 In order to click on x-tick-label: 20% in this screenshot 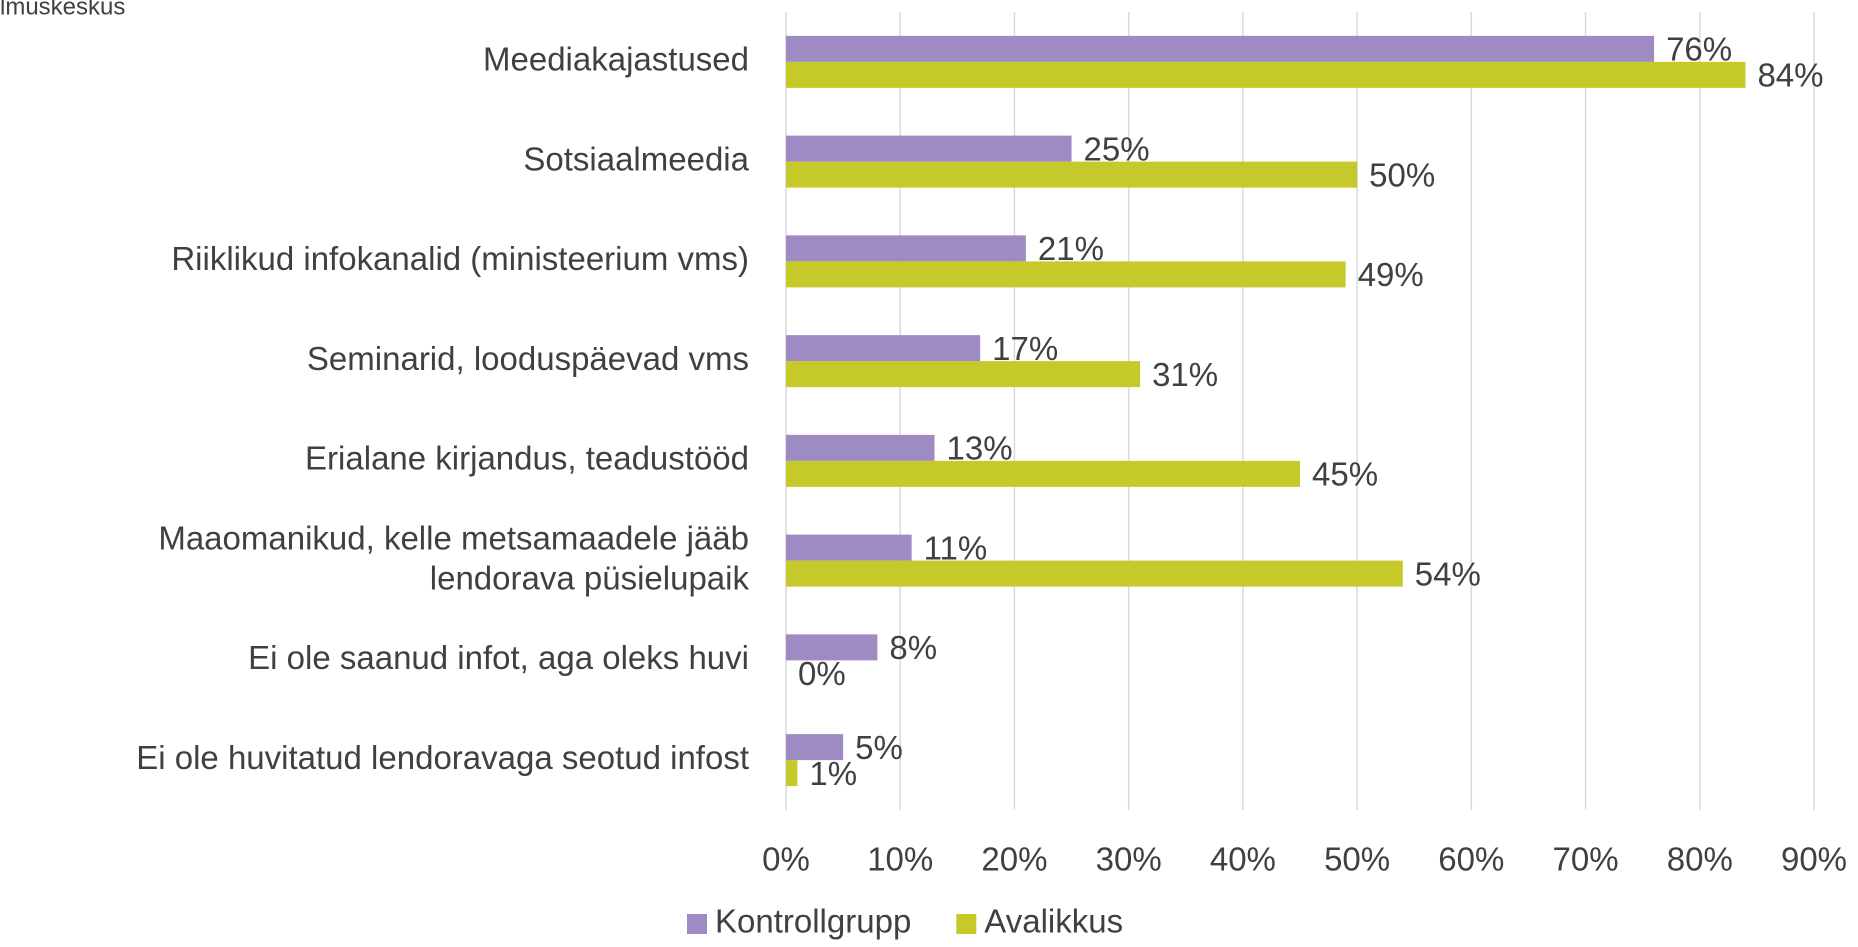, I will do `click(1014, 859)`.